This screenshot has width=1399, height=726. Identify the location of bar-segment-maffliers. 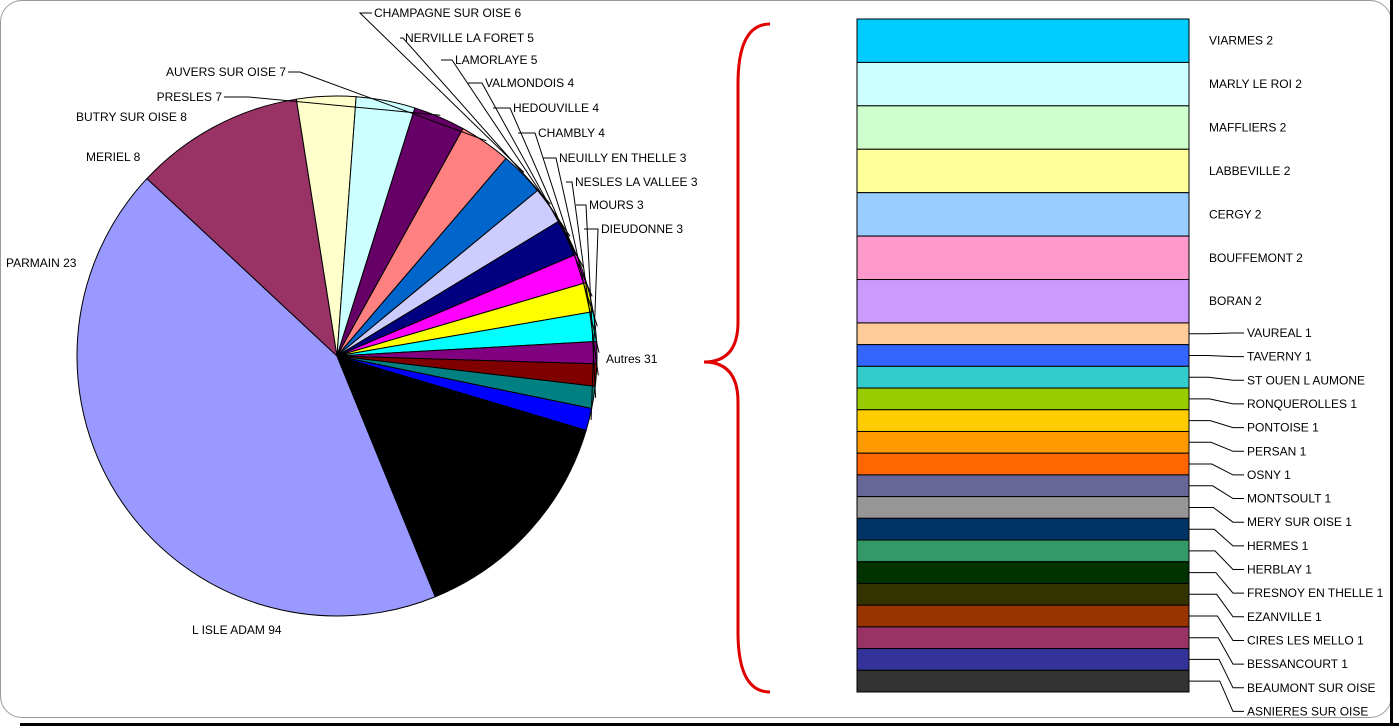
(1023, 127).